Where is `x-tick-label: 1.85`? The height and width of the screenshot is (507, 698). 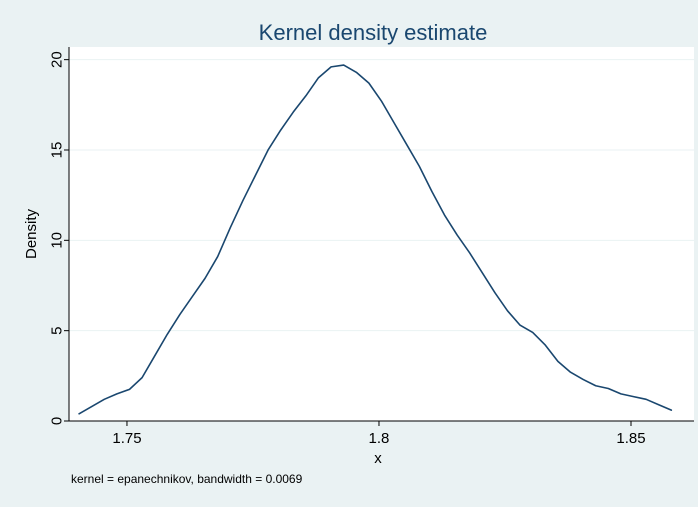 x-tick-label: 1.85 is located at coordinates (630, 438).